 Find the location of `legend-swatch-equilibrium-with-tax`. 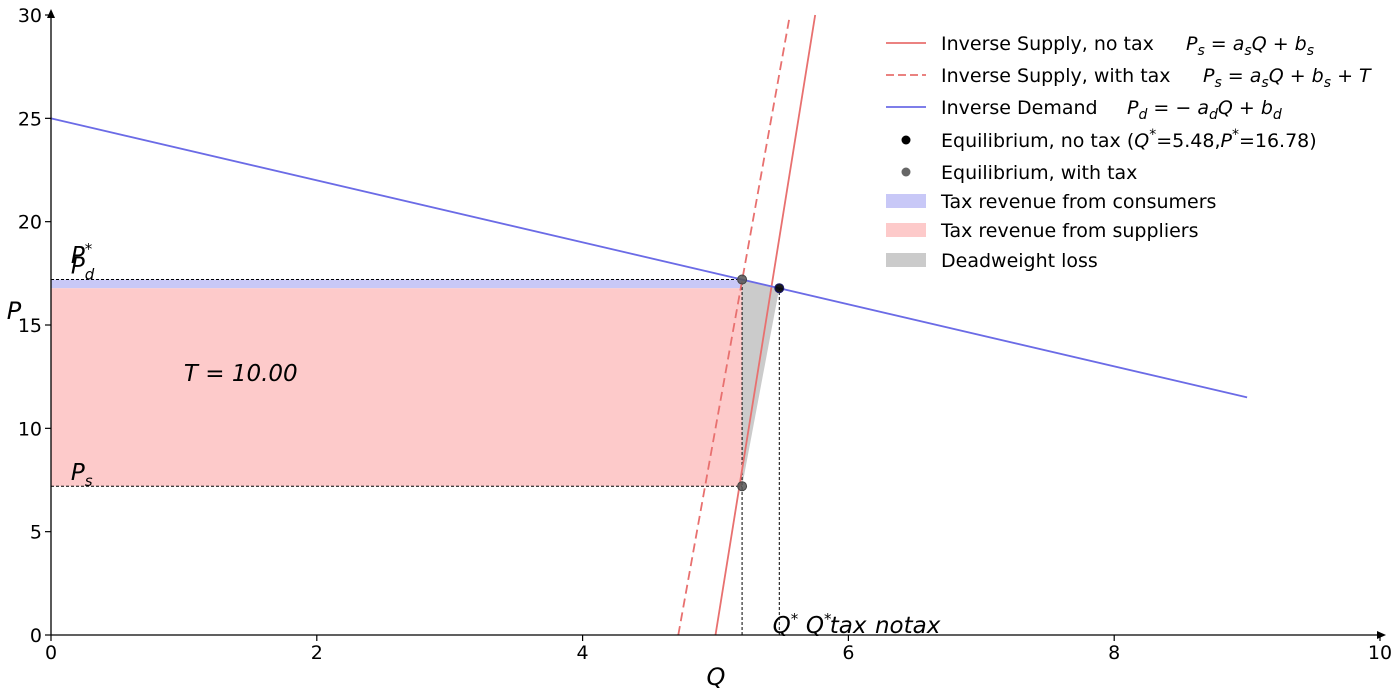

legend-swatch-equilibrium-with-tax is located at coordinates (906, 172).